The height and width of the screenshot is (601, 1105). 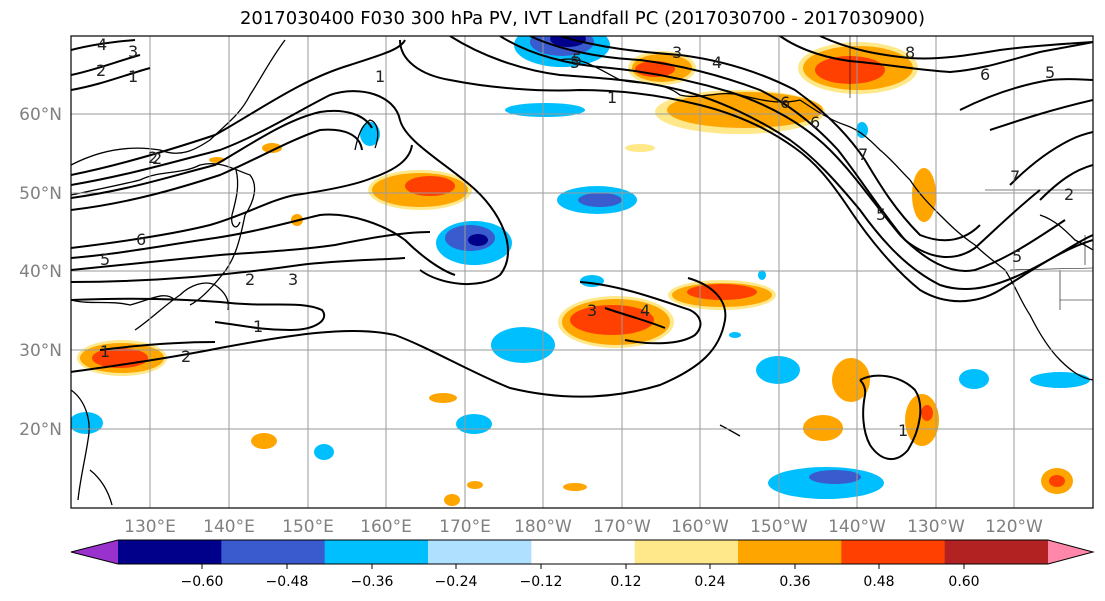 What do you see at coordinates (709, 582) in the screenshot?
I see `colorbar-label: 0.24` at bounding box center [709, 582].